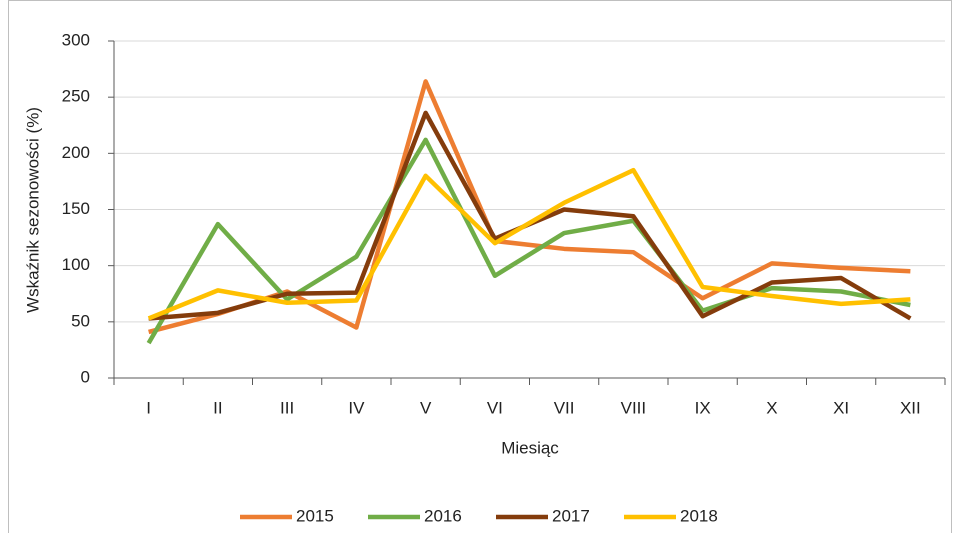 The height and width of the screenshot is (533, 953). What do you see at coordinates (703, 407) in the screenshot?
I see `x-tick-label: IX` at bounding box center [703, 407].